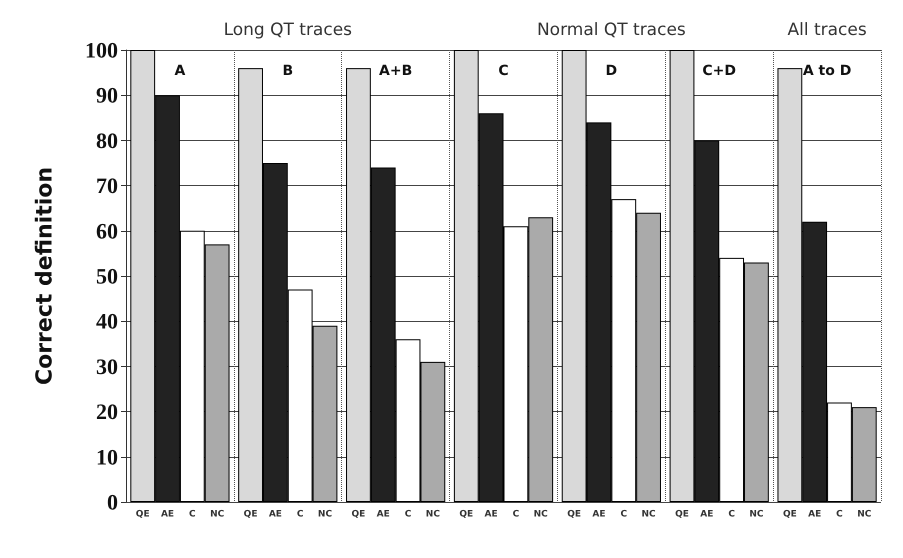 The height and width of the screenshot is (558, 903). What do you see at coordinates (45, 276) in the screenshot?
I see `y-axis-title: Correct definition` at bounding box center [45, 276].